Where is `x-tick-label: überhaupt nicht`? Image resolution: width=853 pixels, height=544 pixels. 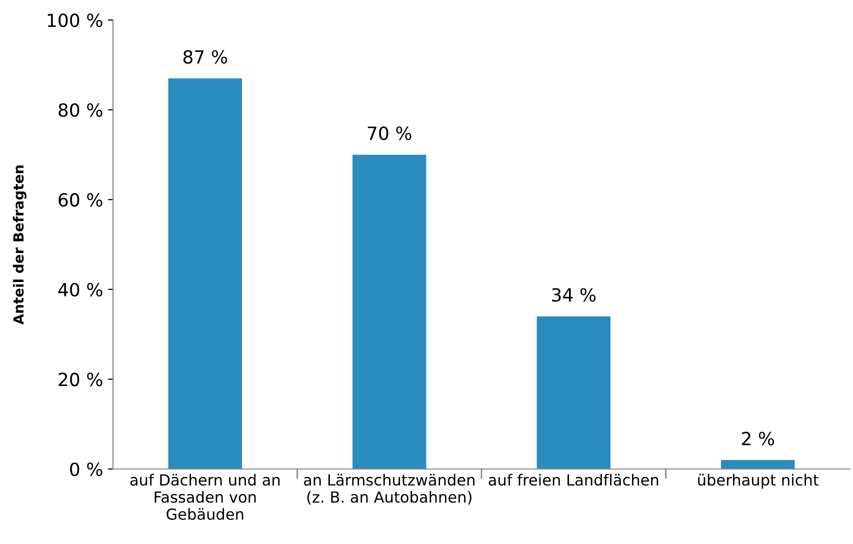 x-tick-label: überhaupt nicht is located at coordinates (758, 481).